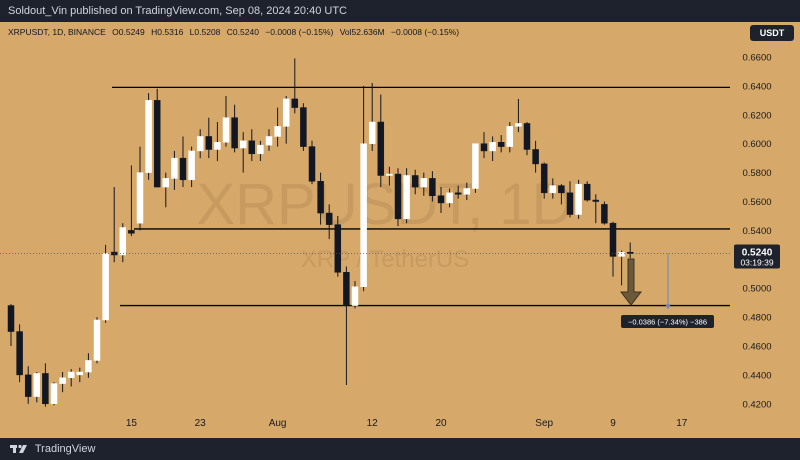 This screenshot has height=460, width=800. Describe the element at coordinates (756, 289) in the screenshot. I see `price-tick-label: 0.5000` at that location.